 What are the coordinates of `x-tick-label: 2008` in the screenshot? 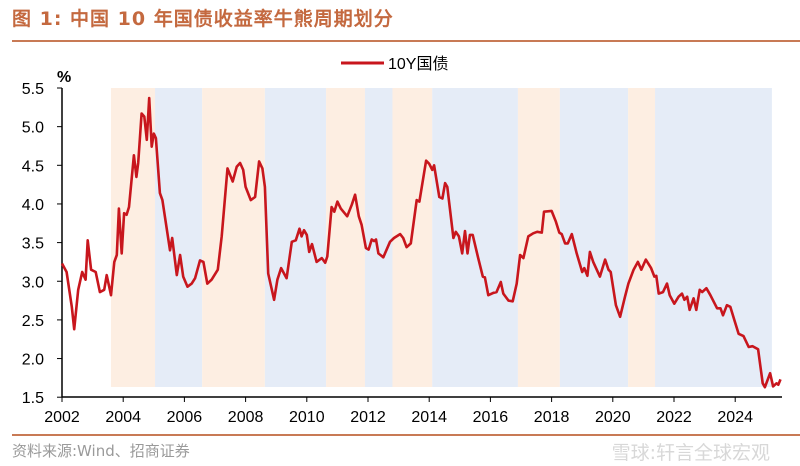 It's located at (246, 417).